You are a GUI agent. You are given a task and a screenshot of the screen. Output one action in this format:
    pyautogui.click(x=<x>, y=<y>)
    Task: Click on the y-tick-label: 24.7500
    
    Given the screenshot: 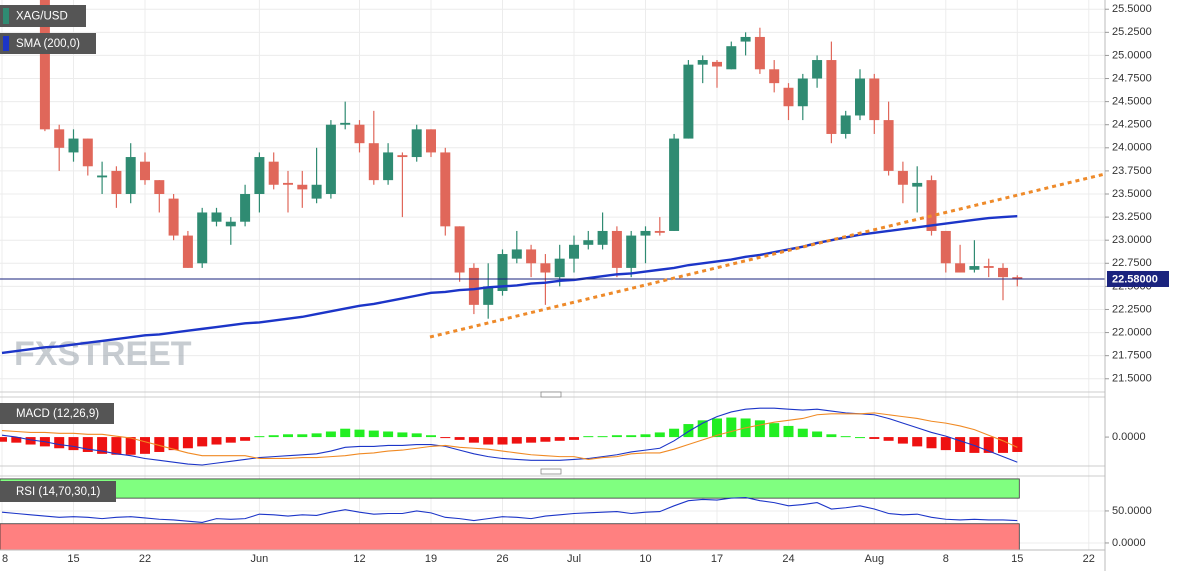 What is the action you would take?
    pyautogui.click(x=1132, y=78)
    